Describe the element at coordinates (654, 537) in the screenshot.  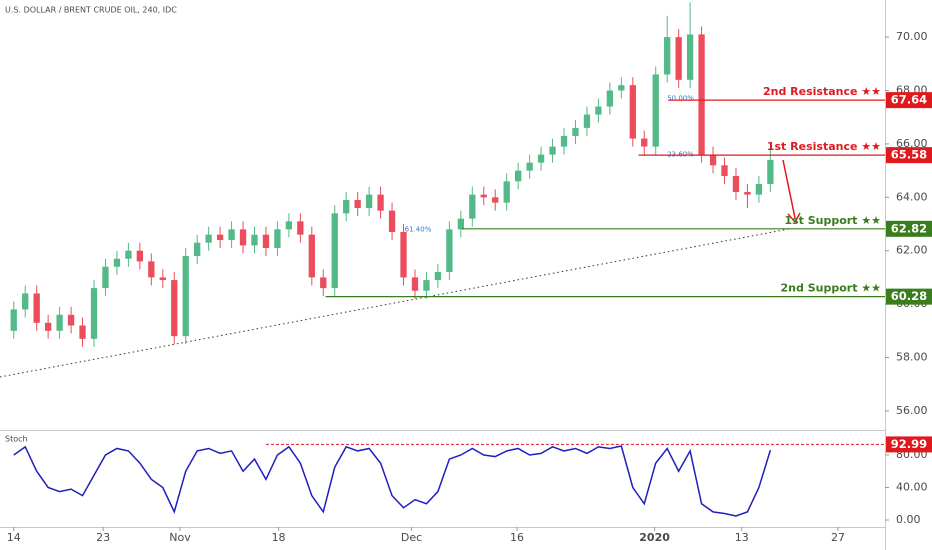
I see `x-tick-label: 2020` at that location.